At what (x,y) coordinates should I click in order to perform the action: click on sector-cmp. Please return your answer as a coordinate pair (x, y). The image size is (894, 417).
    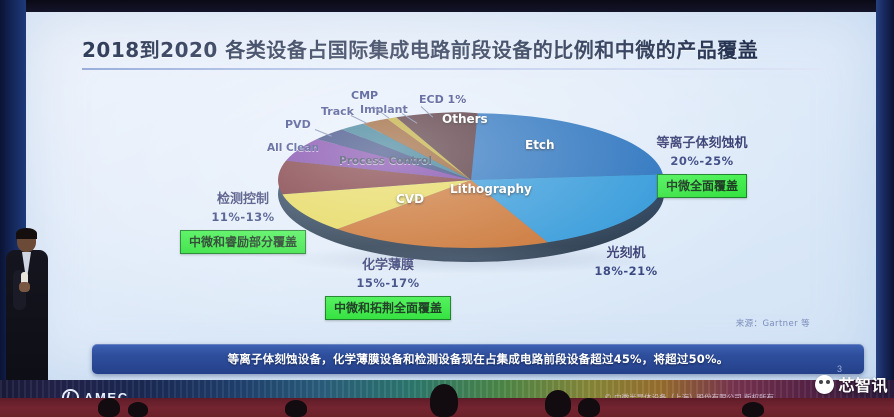
    Looking at the image, I should click on (409, 146).